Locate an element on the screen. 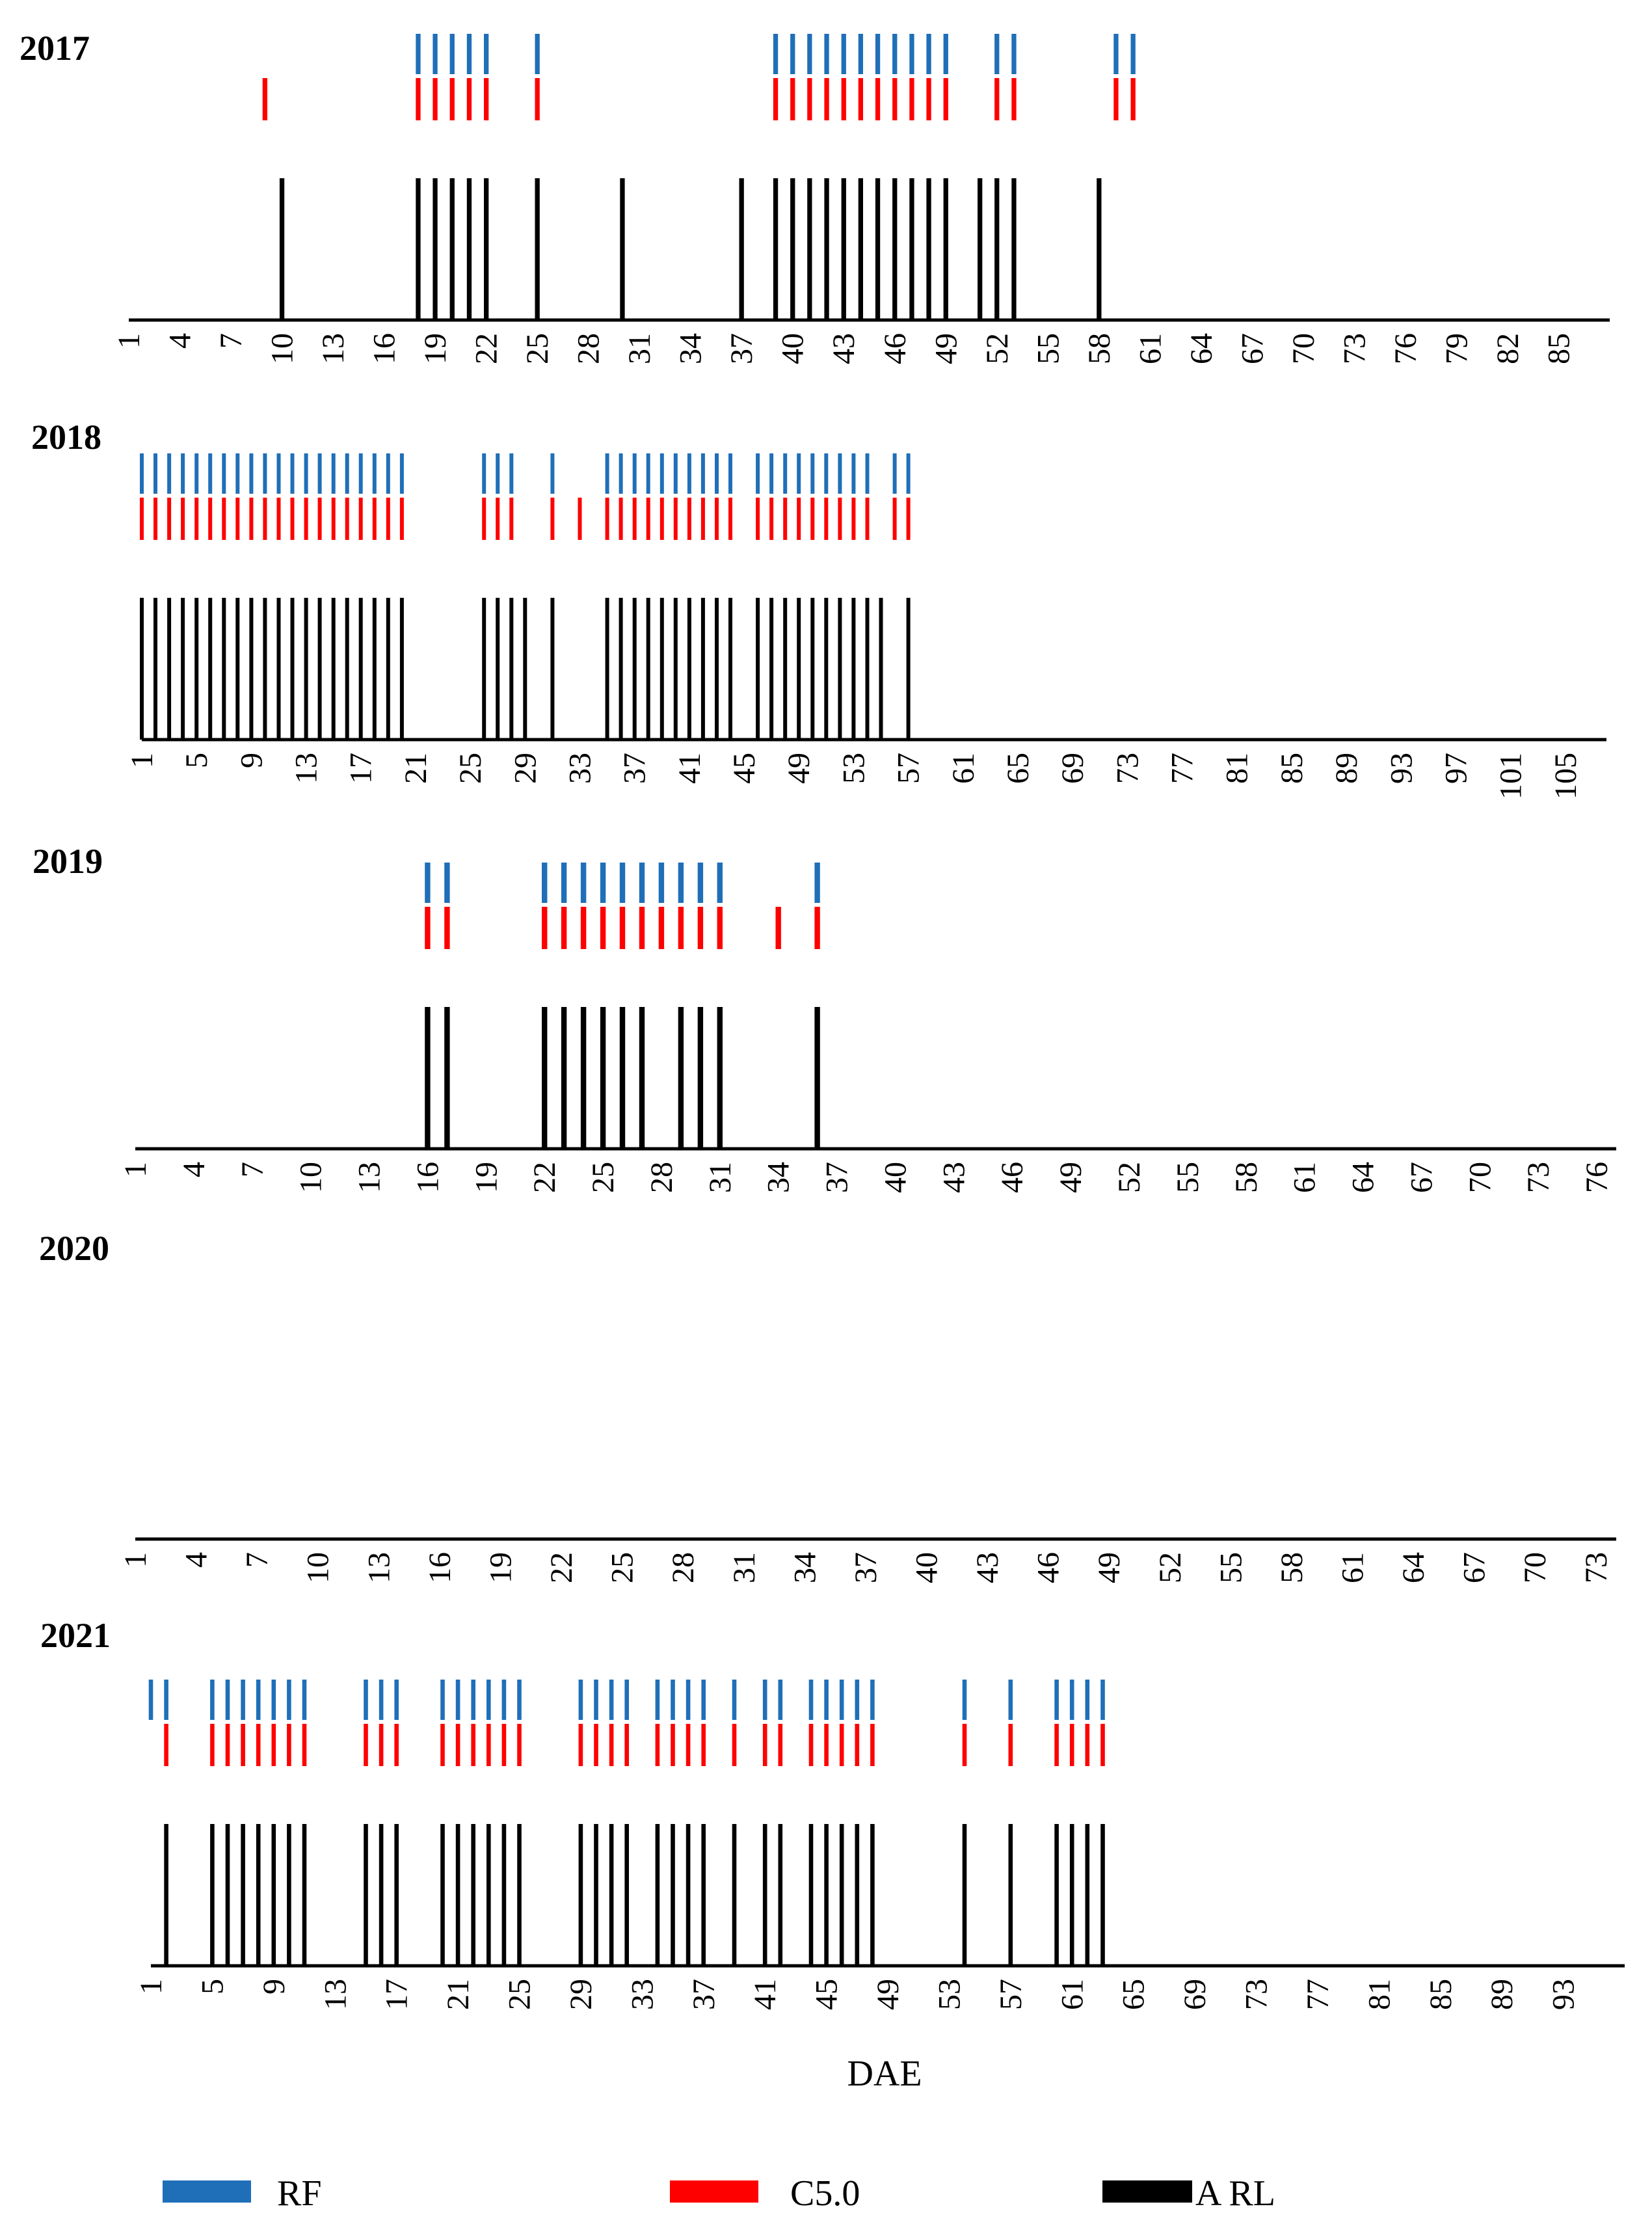 The width and height of the screenshot is (1652, 2226). tick-label-2019-13: 13 is located at coordinates (370, 1177).